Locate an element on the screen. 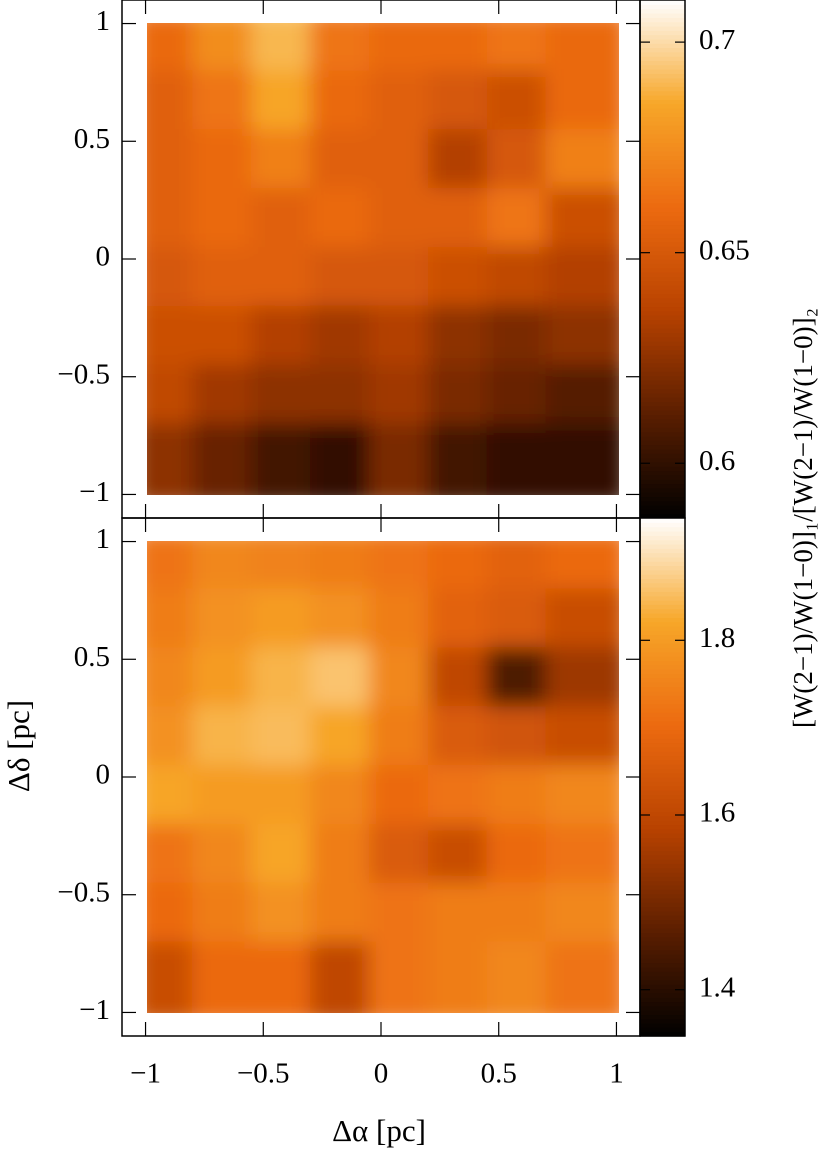 The height and width of the screenshot is (1157, 830). y-tick-label: 0.5 is located at coordinates (92, 657).